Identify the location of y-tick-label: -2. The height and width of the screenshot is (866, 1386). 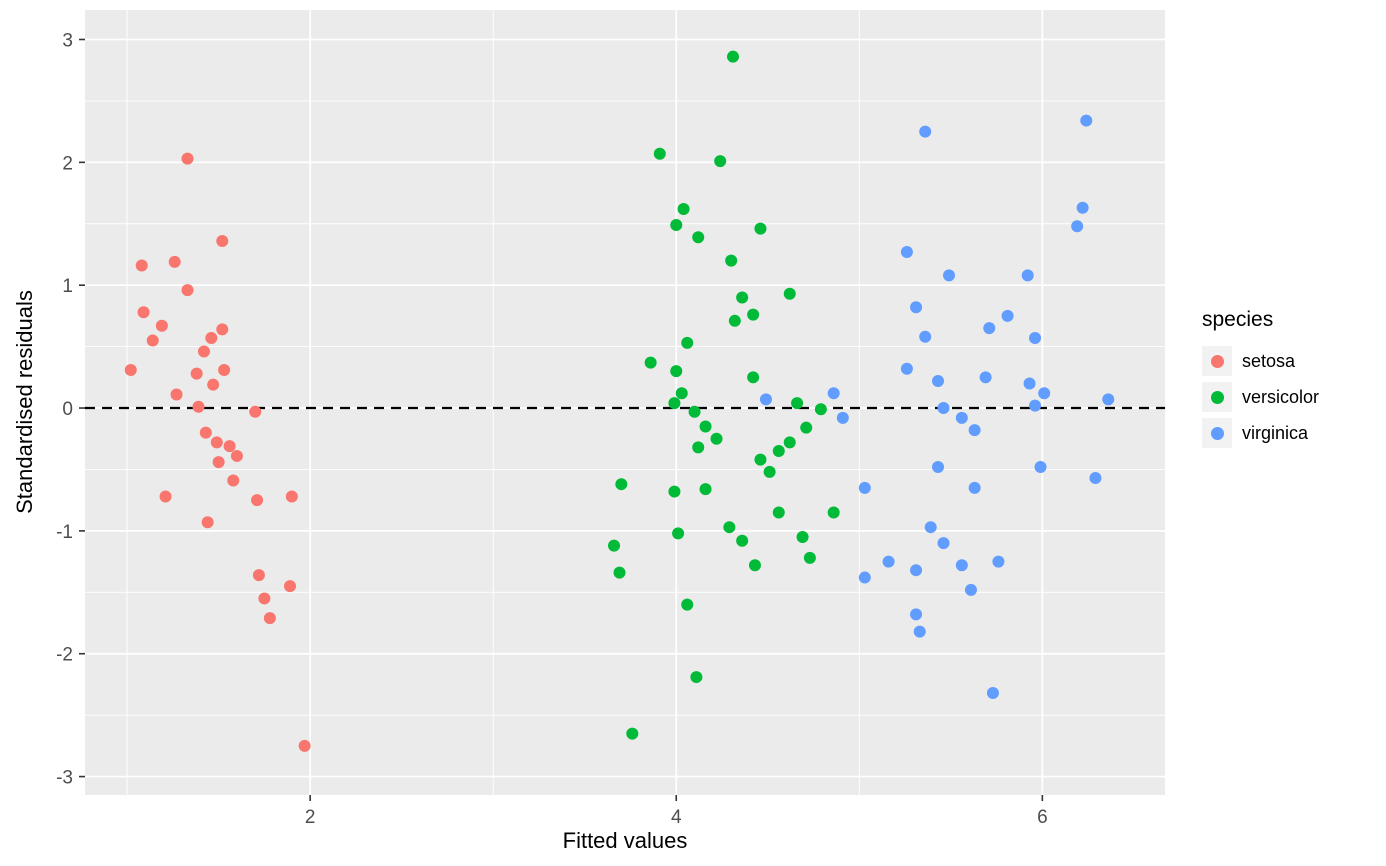
(64, 655).